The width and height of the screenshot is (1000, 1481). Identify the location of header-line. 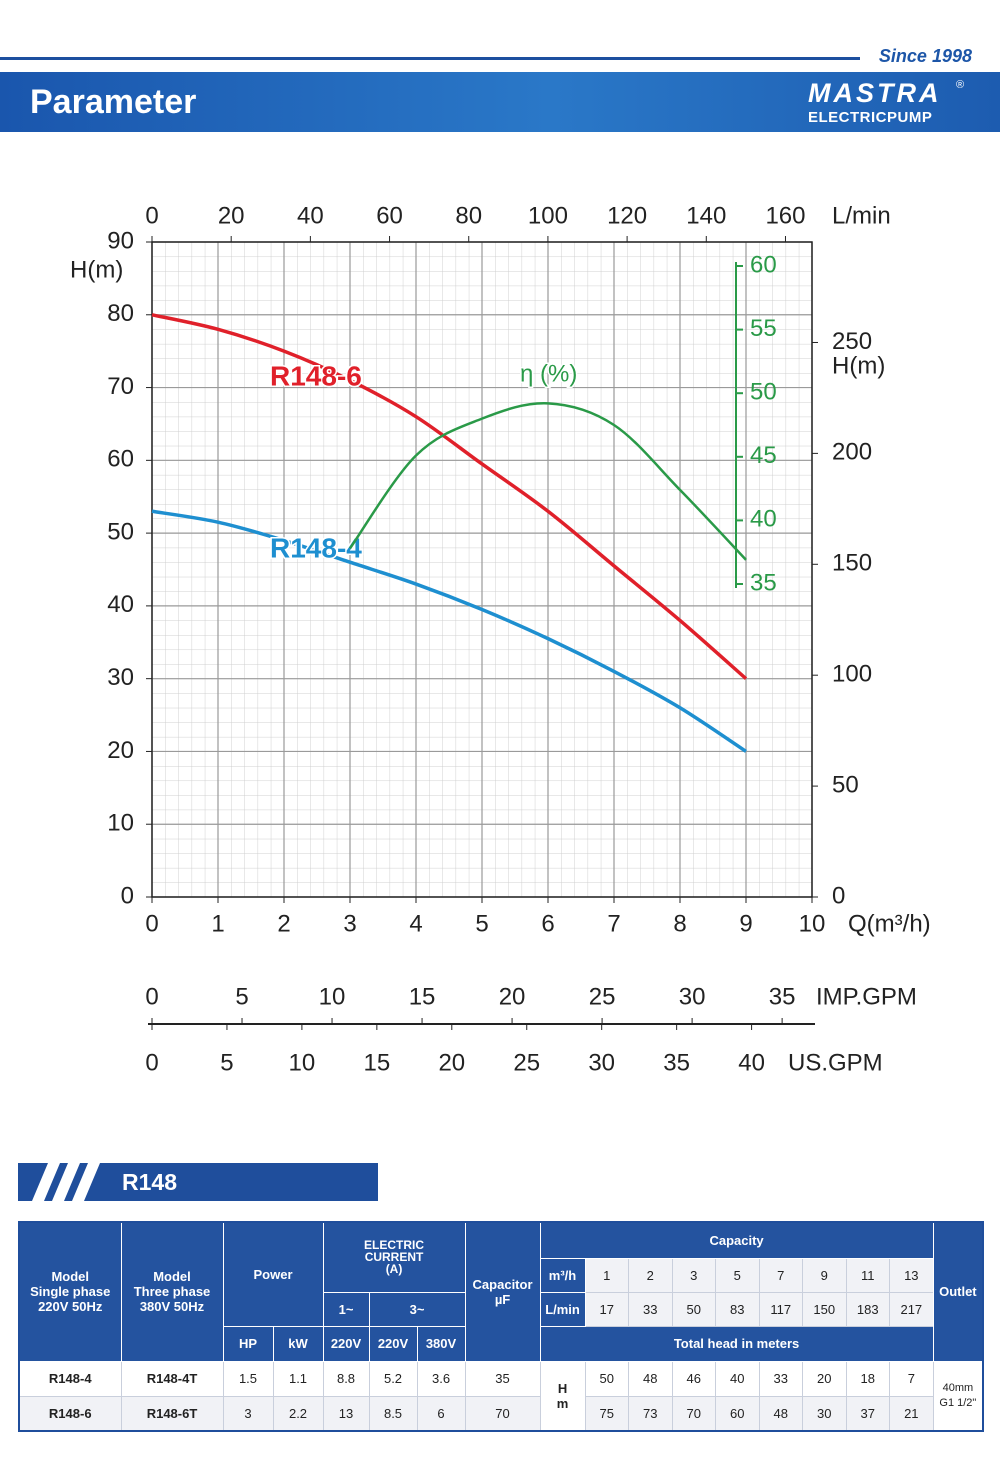
(430, 58).